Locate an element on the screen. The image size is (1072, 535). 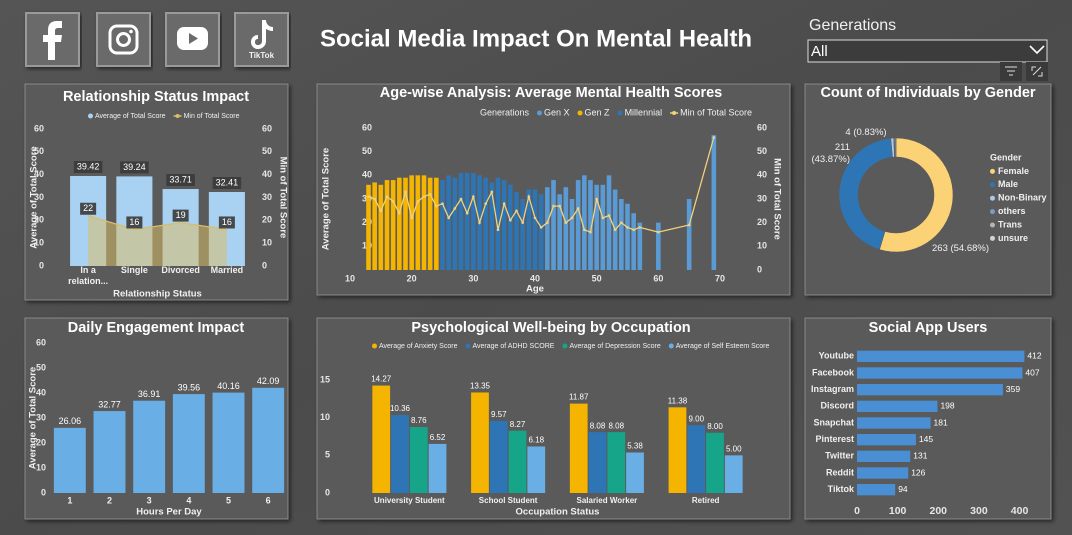
x-tick-label: School Student is located at coordinates (508, 500).